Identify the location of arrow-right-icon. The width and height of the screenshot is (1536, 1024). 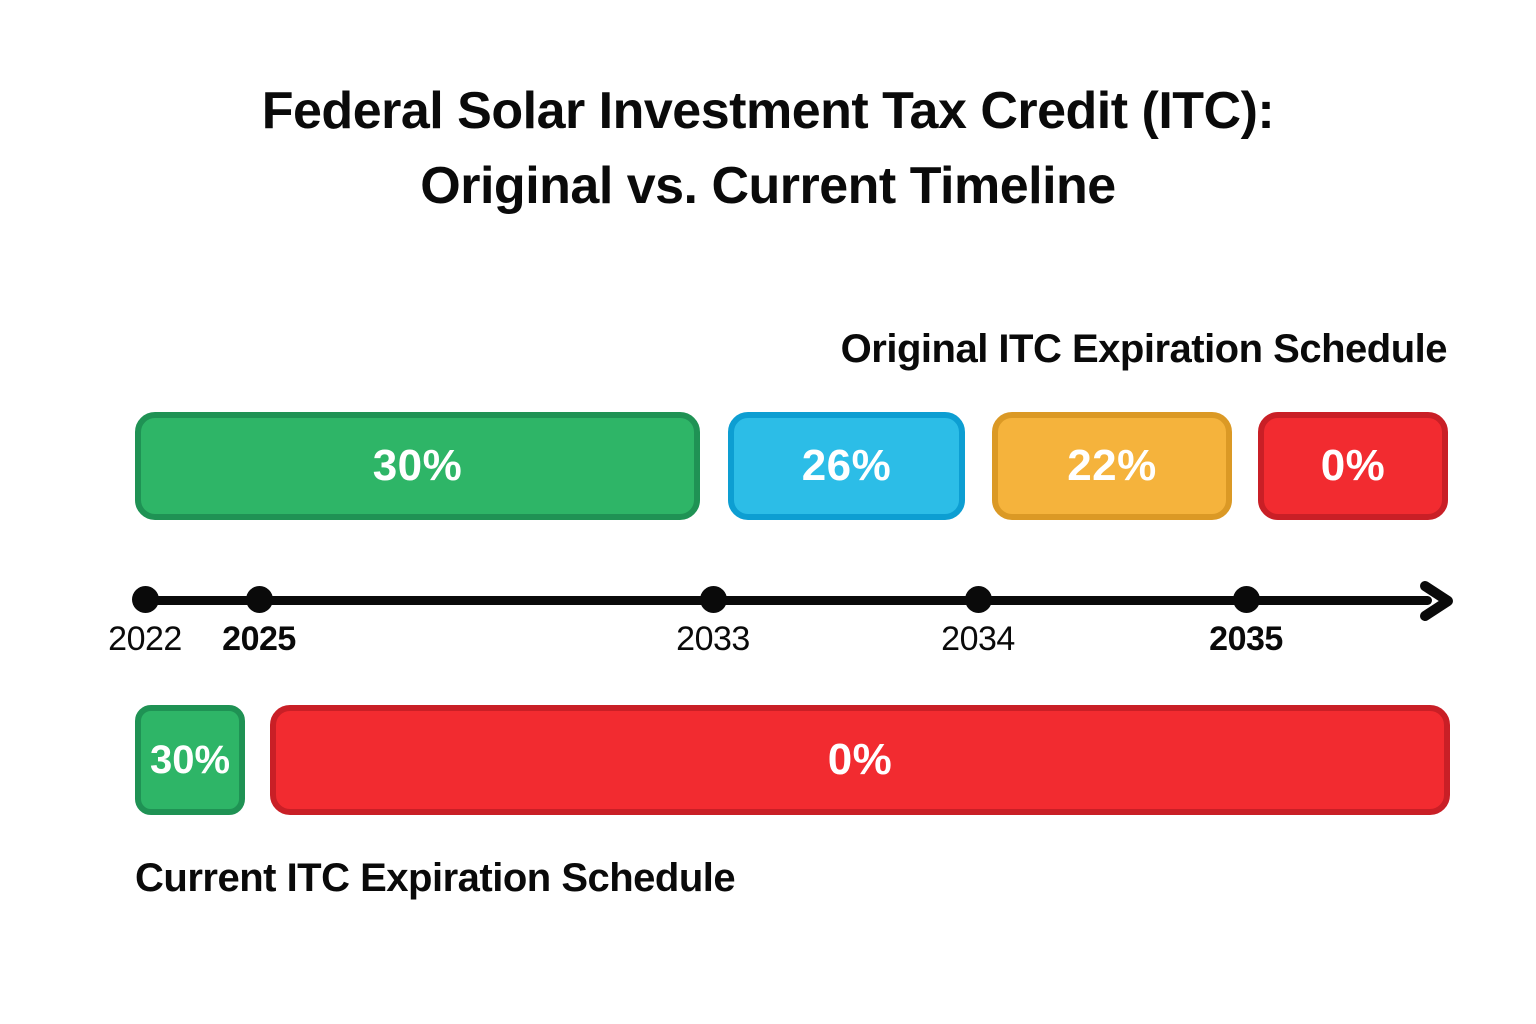
(1436, 601).